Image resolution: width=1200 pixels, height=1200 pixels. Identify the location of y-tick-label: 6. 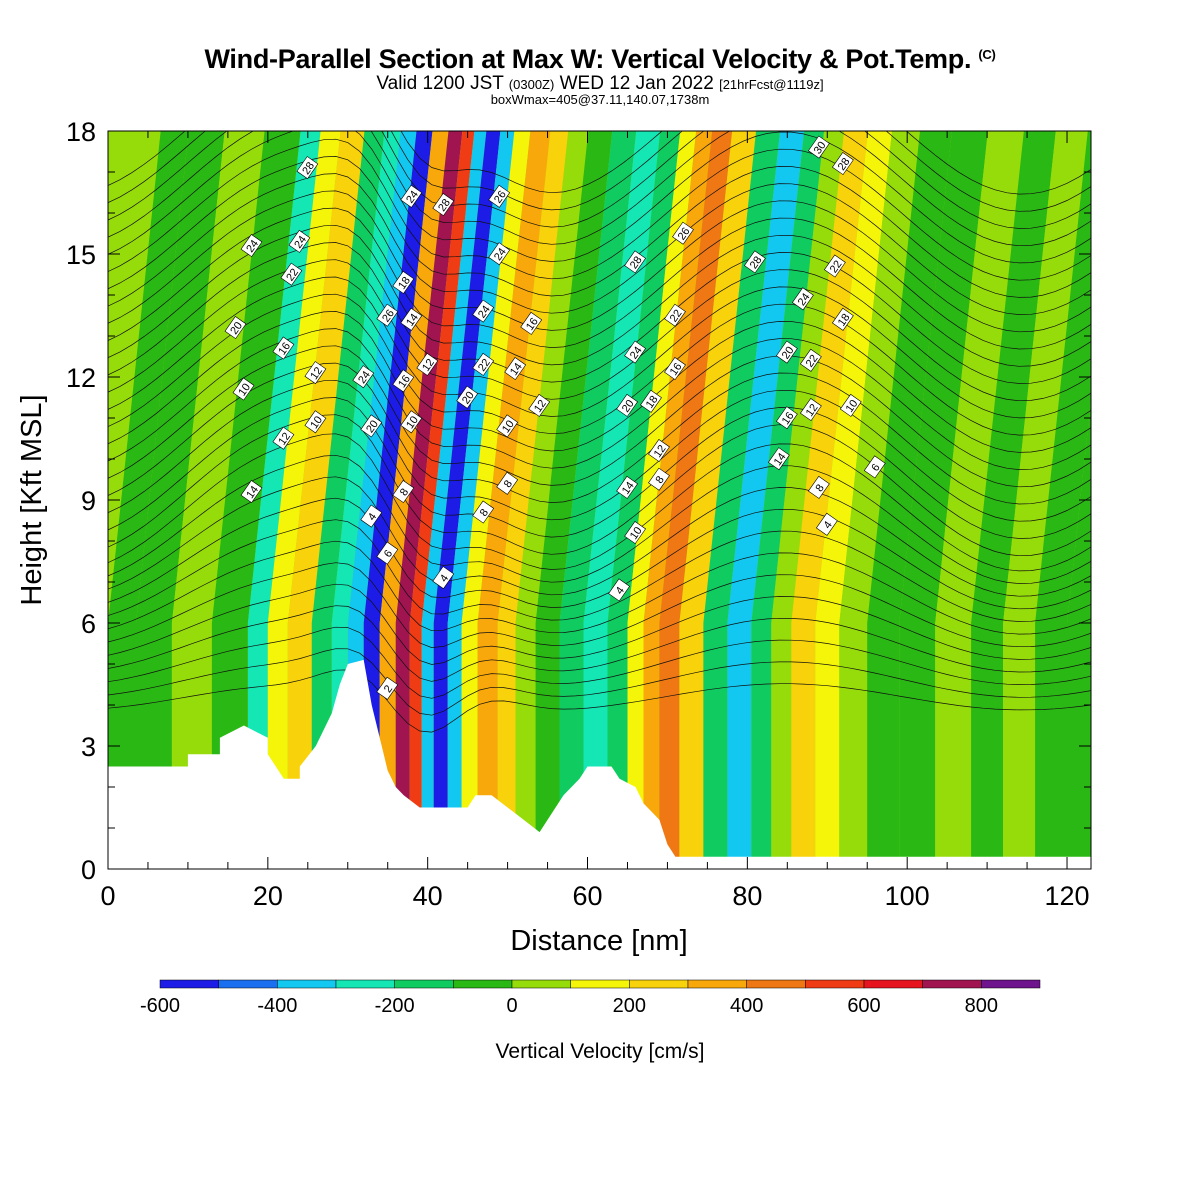
(88, 624).